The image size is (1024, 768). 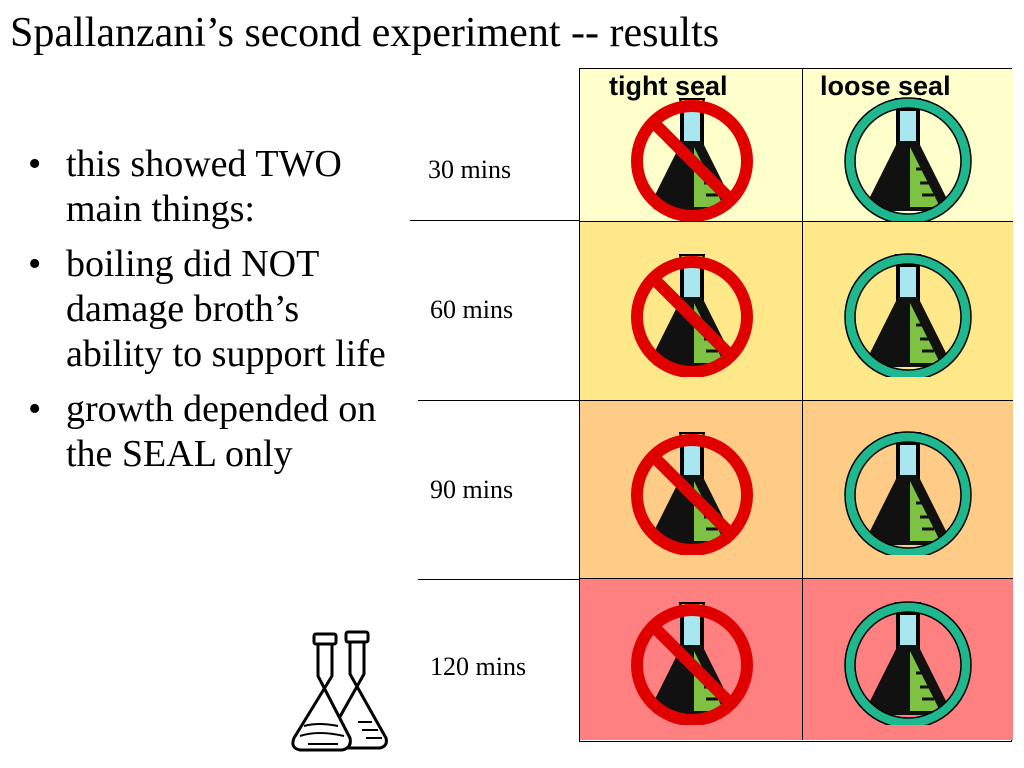 What do you see at coordinates (472, 309) in the screenshot?
I see `row-label-60-mins: 60 mins` at bounding box center [472, 309].